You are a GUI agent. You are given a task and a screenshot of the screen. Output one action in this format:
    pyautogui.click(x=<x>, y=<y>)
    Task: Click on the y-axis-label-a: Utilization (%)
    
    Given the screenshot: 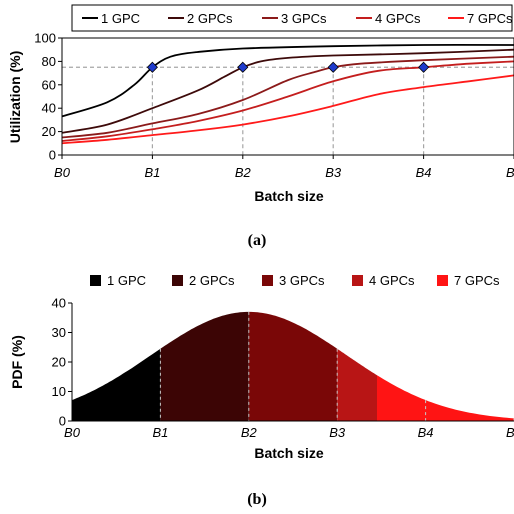 What is the action you would take?
    pyautogui.click(x=15, y=97)
    